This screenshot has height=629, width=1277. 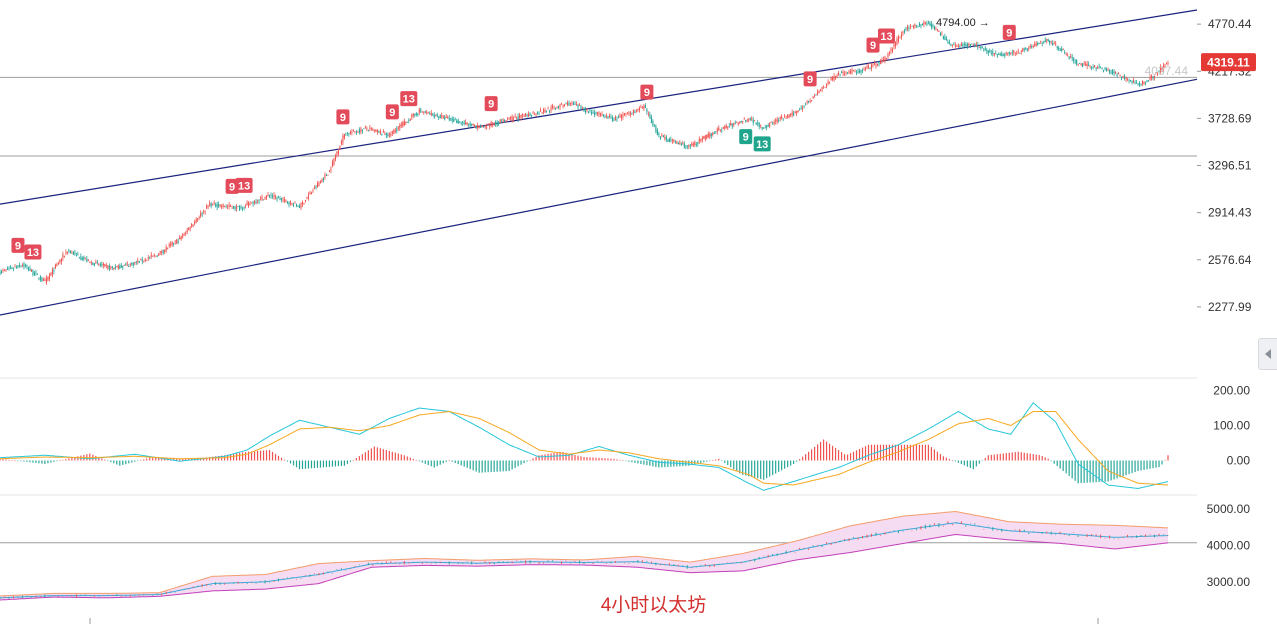 I want to click on td-marker-label: 9, so click(x=810, y=80).